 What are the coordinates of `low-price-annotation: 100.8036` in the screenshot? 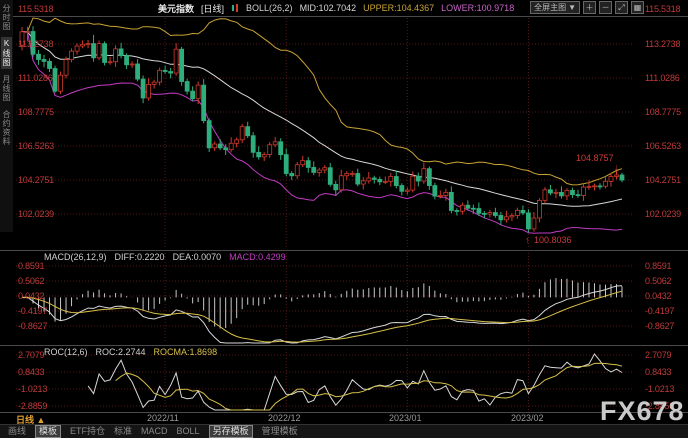 It's located at (553, 240).